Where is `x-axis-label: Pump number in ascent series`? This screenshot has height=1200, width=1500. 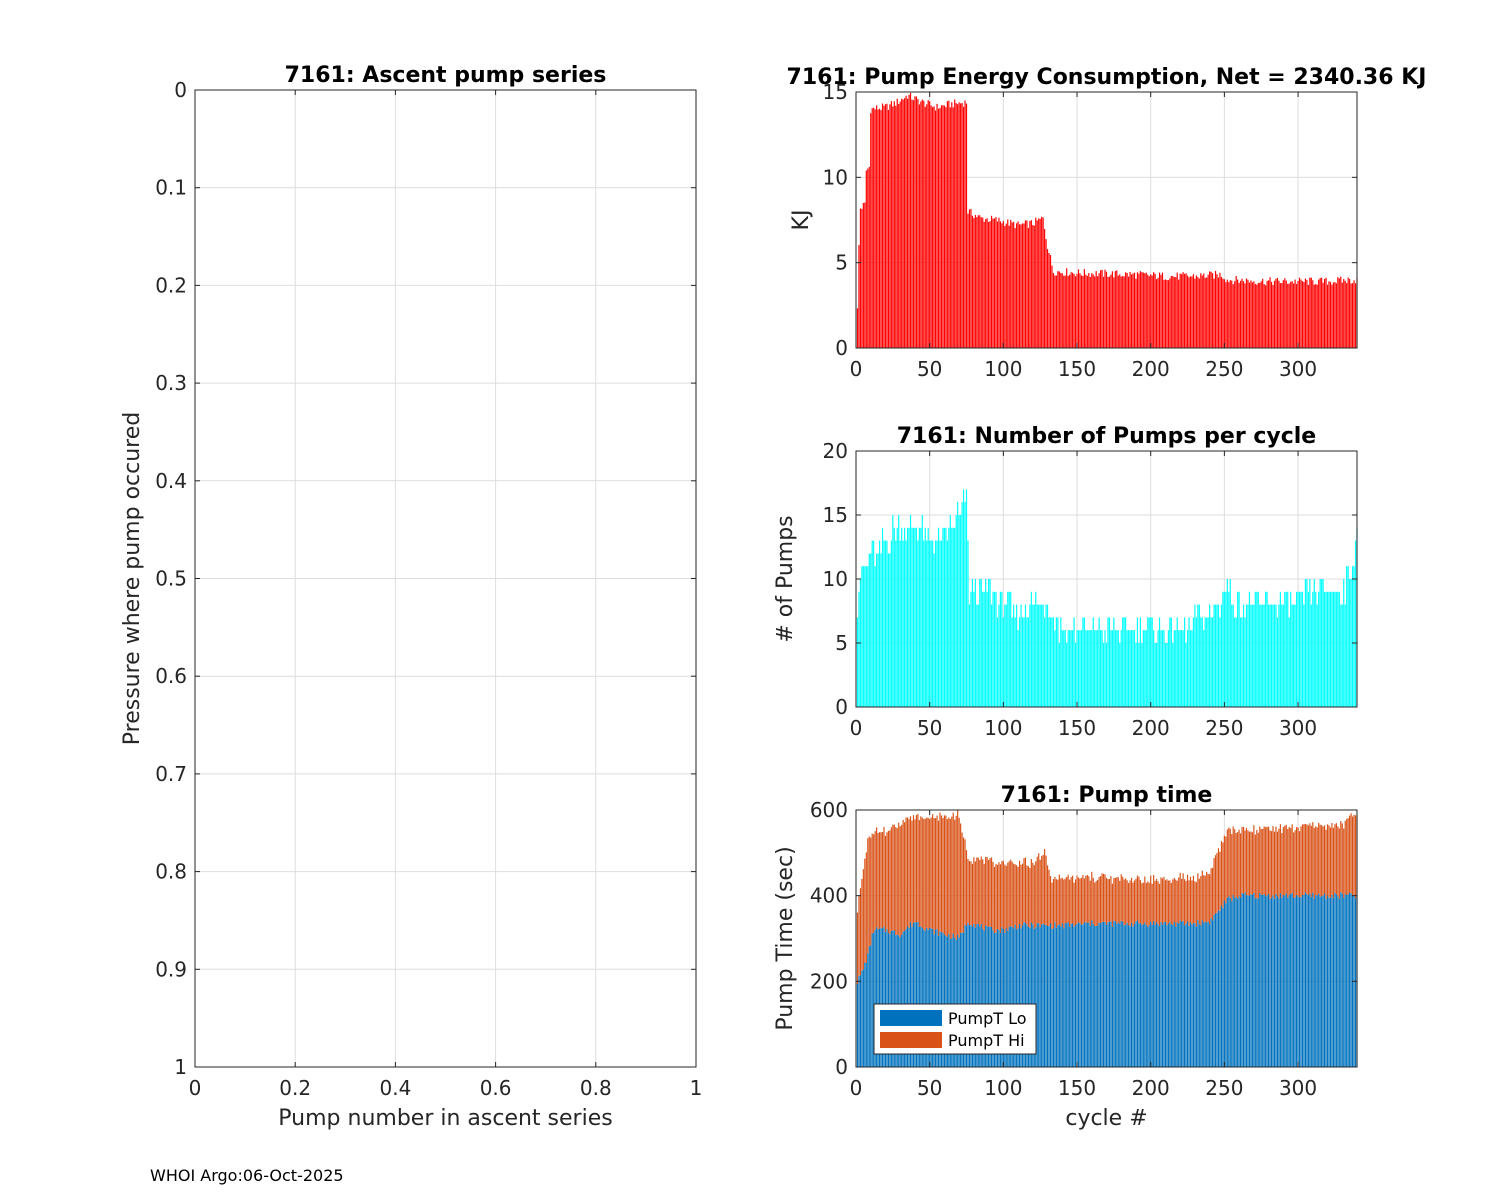 x-axis-label: Pump number in ascent series is located at coordinates (445, 1118).